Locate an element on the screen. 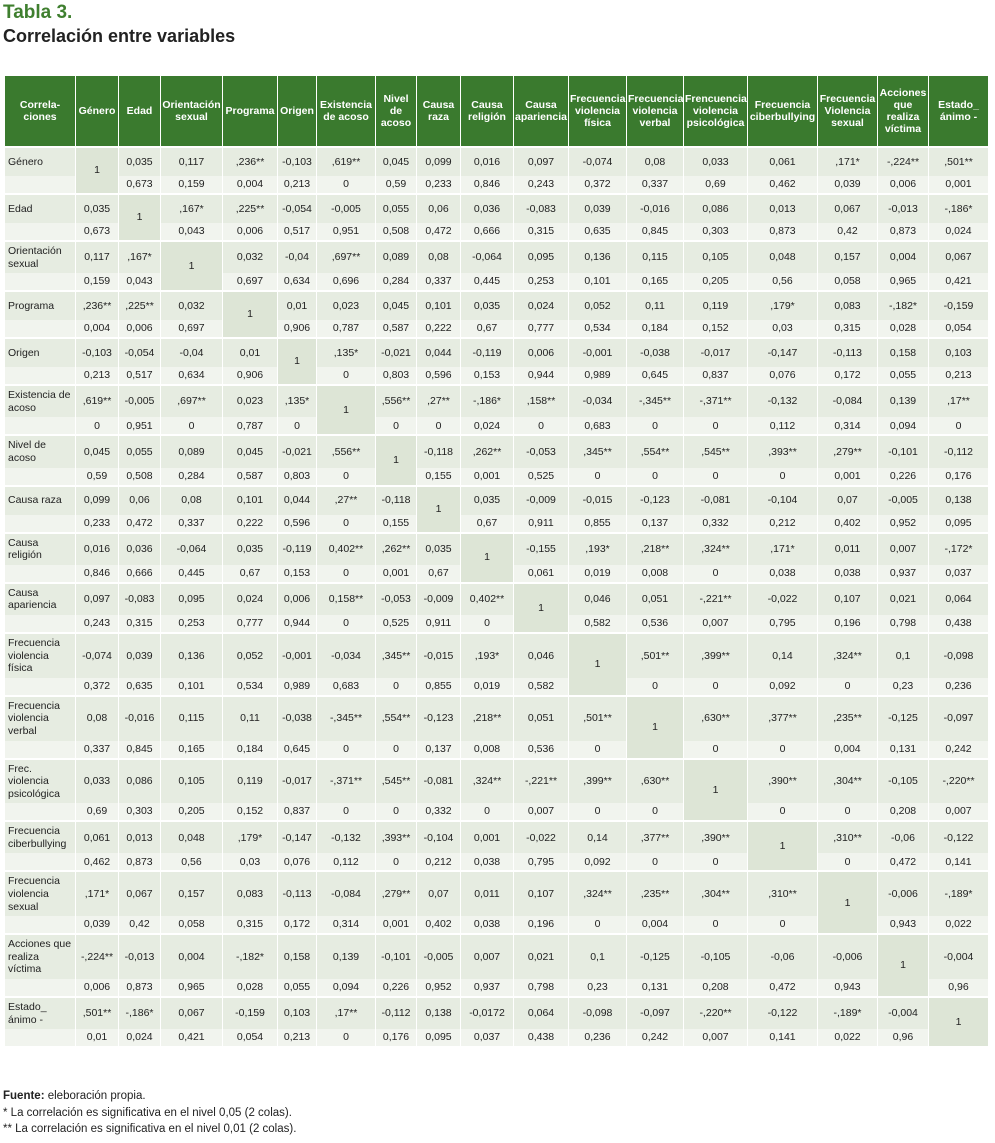 The image size is (995, 1143). correlation-cell: -,371** is located at coordinates (346, 780).